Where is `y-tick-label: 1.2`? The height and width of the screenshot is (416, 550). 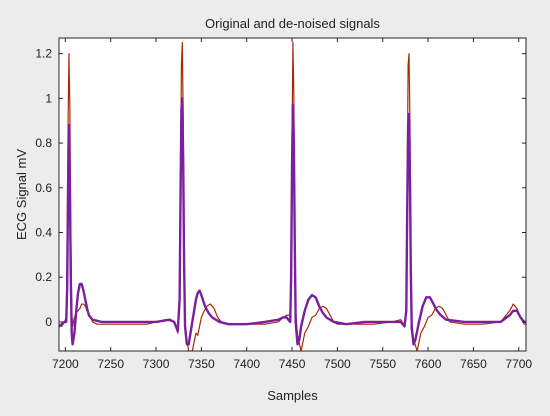
y-tick-label: 1.2 is located at coordinates (43, 54).